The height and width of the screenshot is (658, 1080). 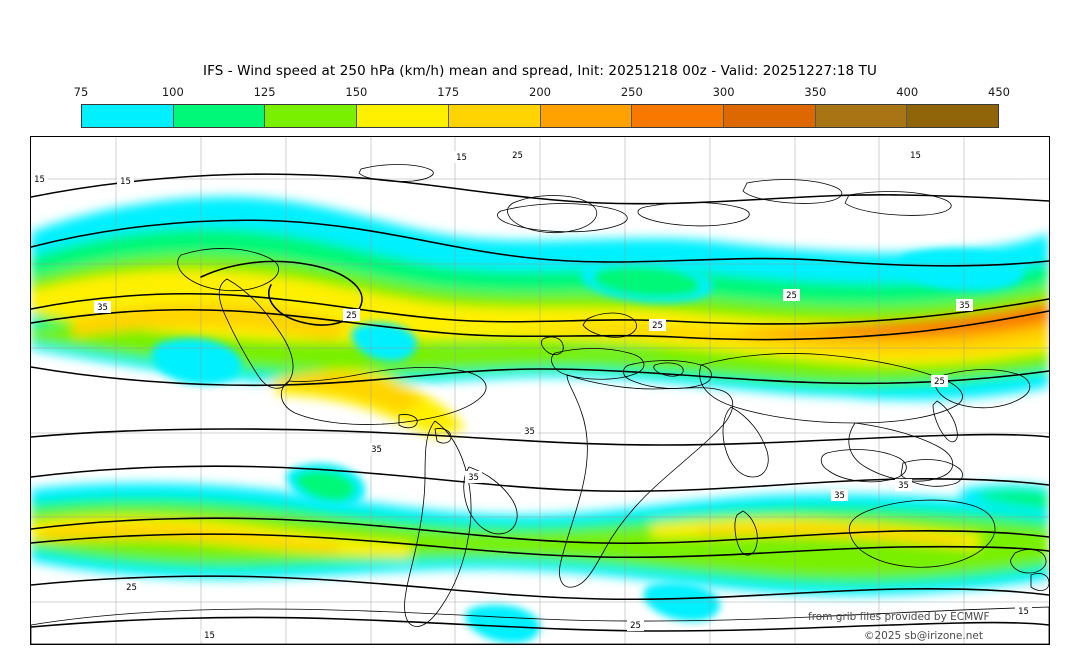 I want to click on colorbar-tick-400: 400, so click(x=907, y=92).